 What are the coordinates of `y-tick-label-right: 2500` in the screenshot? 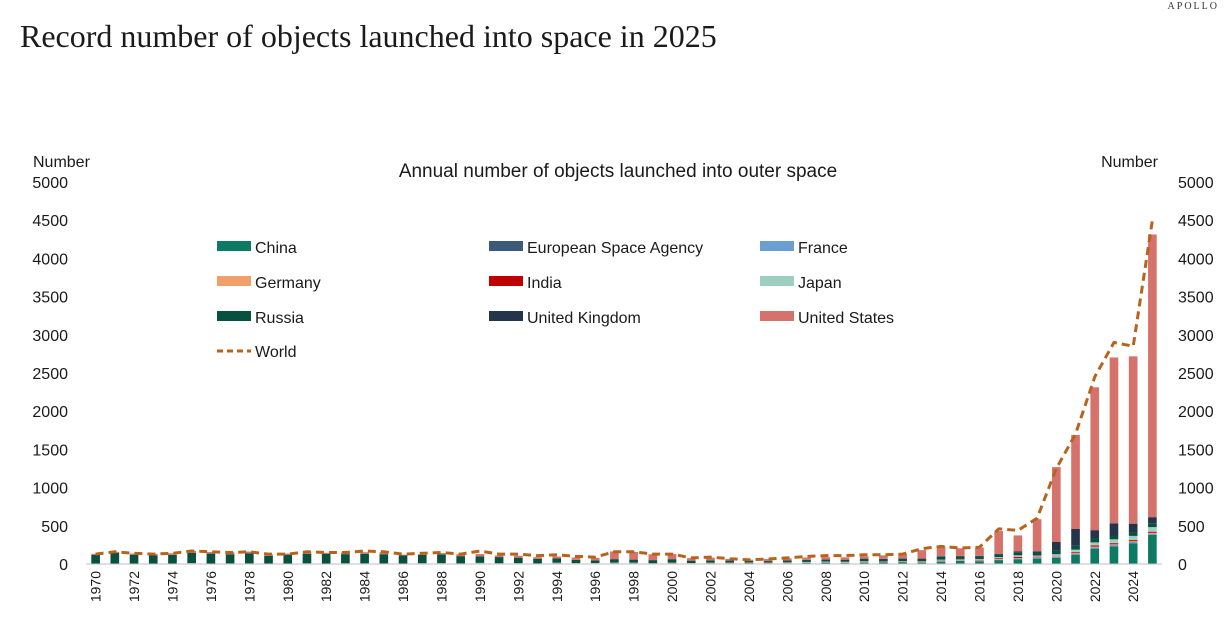 It's located at (1196, 374).